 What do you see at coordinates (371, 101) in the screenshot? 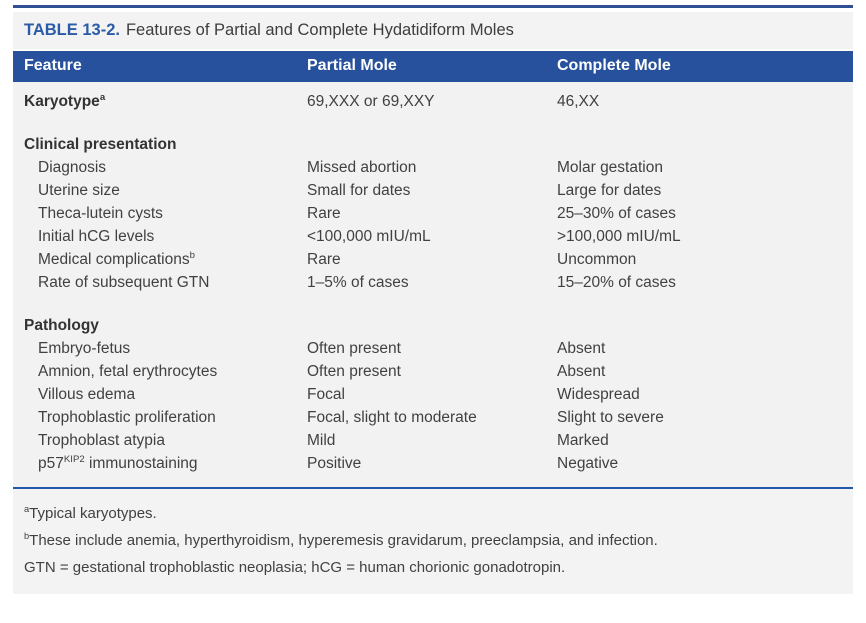
I see `partial-mole-cell: 69,XXX or 69,XXY` at bounding box center [371, 101].